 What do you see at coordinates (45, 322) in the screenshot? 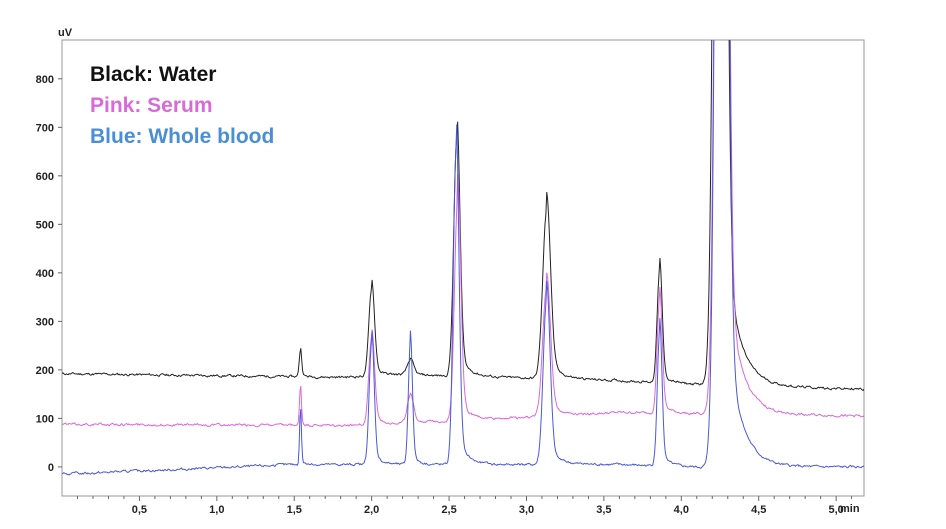
I see `y-tick-label: 300` at bounding box center [45, 322].